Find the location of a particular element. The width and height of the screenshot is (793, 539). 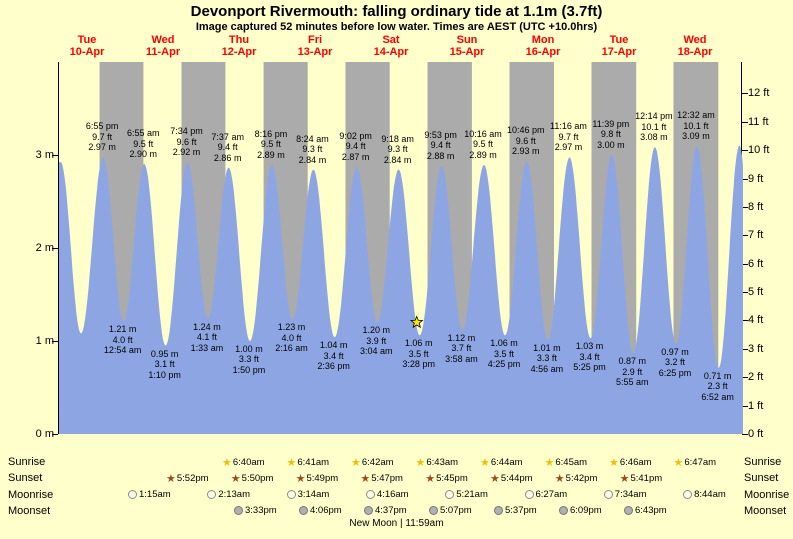

tide-height-ft: 10.1 ft is located at coordinates (654, 126).